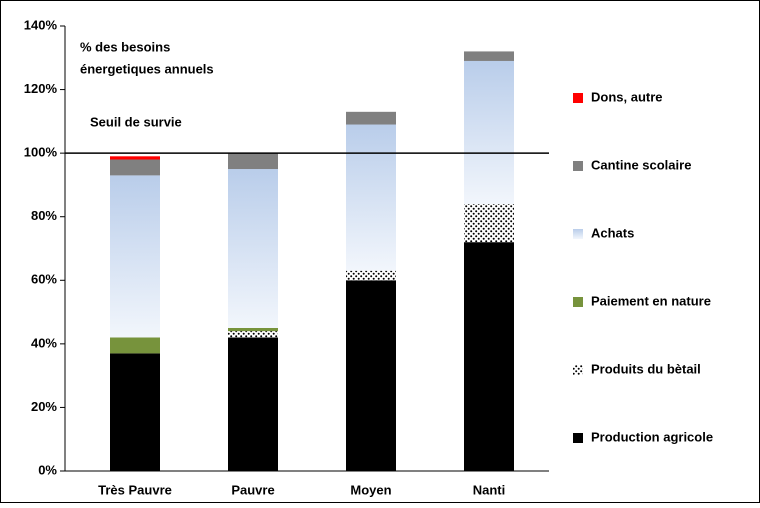 This screenshot has width=760, height=508. What do you see at coordinates (135, 489) in the screenshot?
I see `x-tick-label: Très Pauvre` at bounding box center [135, 489].